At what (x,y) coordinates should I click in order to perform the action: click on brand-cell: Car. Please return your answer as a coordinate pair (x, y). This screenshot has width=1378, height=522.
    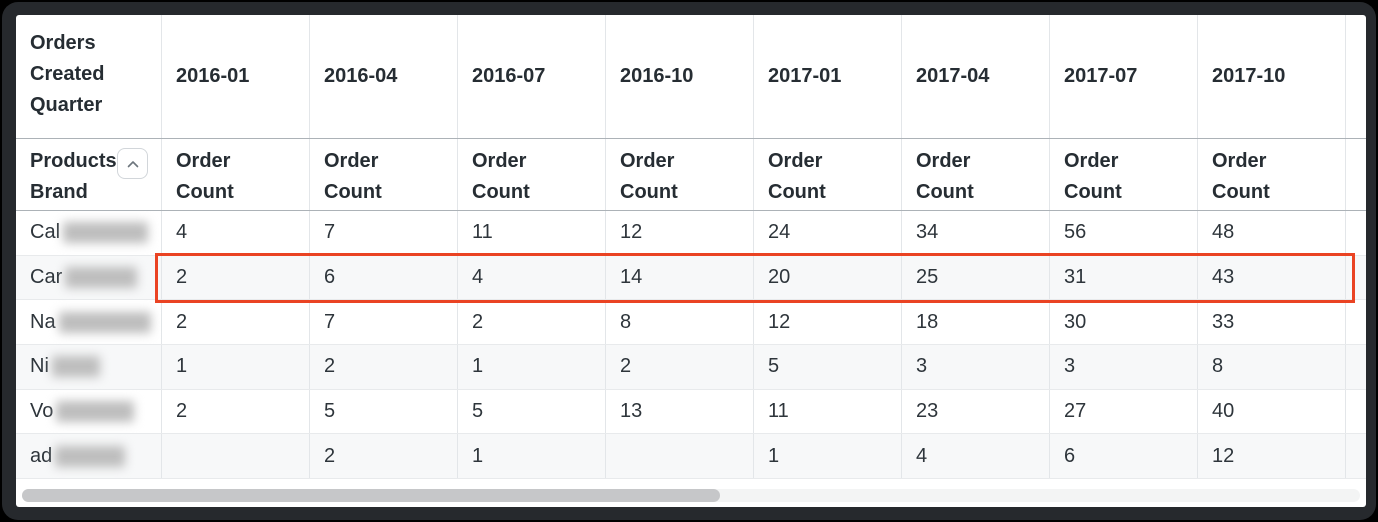
    Looking at the image, I should click on (89, 277).